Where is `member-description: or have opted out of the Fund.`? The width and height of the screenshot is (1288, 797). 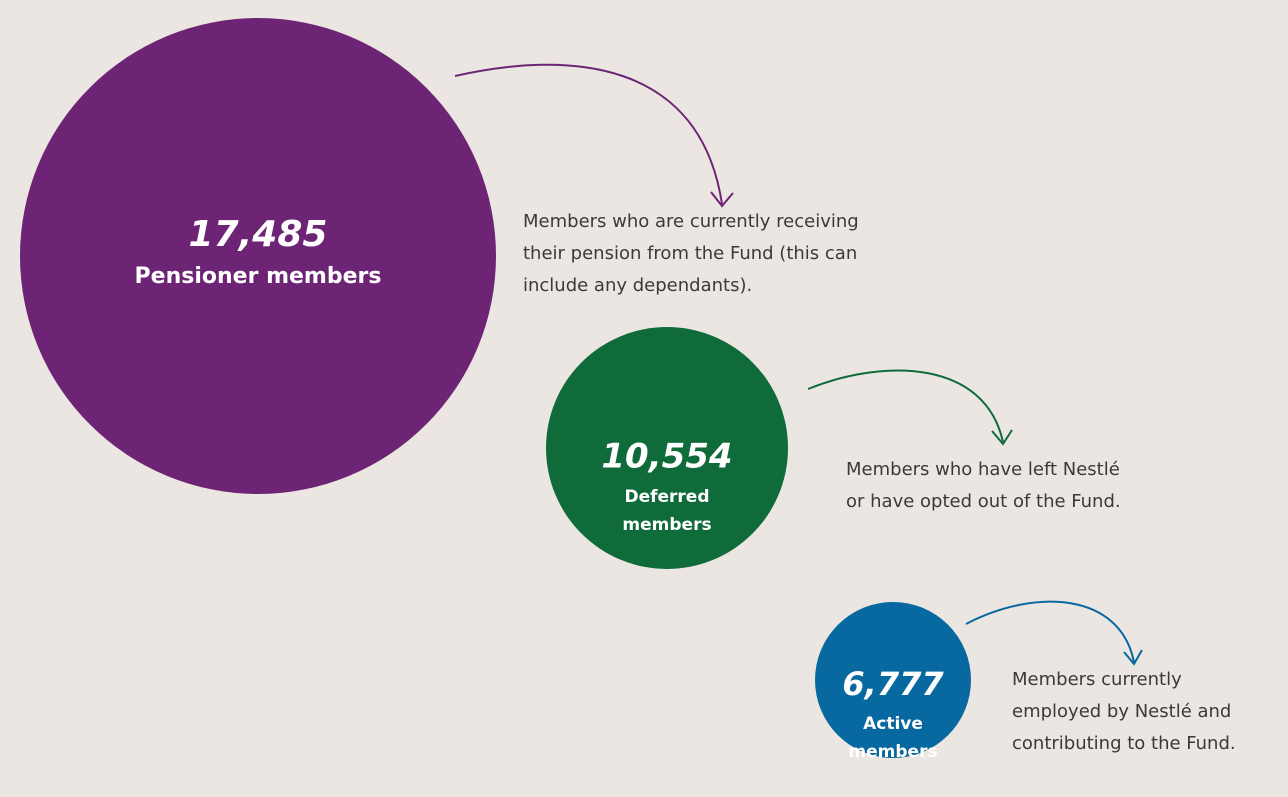
member-description: or have opted out of the Fund. is located at coordinates (983, 501).